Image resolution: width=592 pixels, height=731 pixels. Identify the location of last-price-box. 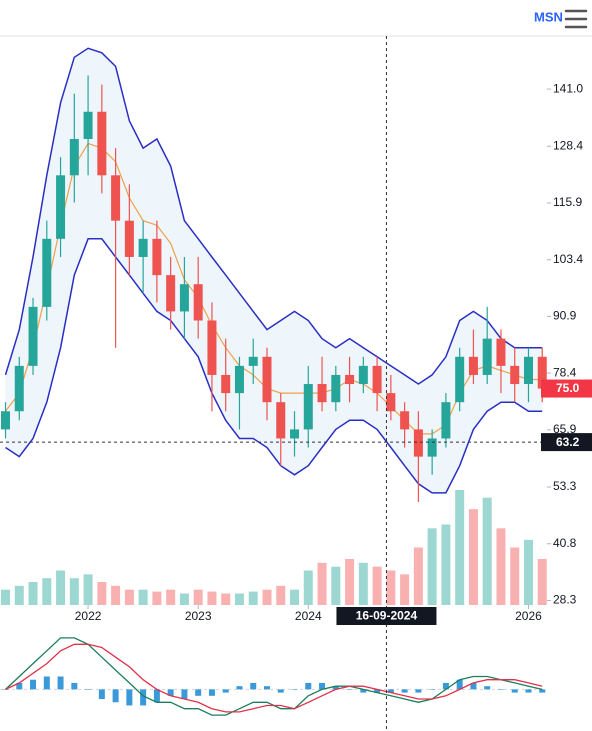
(566, 388).